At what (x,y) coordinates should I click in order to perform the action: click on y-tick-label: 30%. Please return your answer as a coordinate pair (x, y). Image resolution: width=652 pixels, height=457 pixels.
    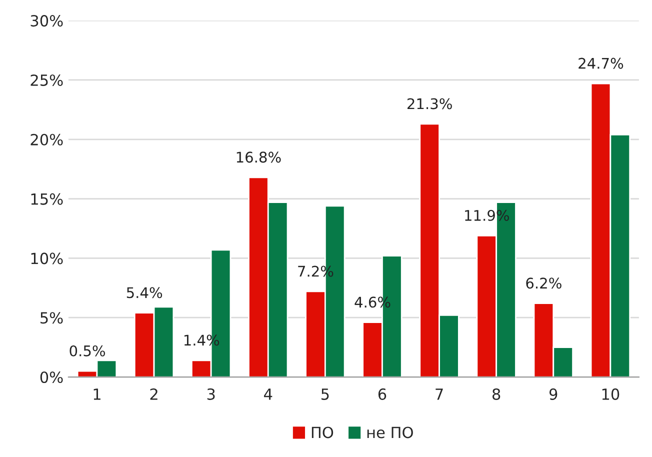
    Looking at the image, I should click on (46, 21).